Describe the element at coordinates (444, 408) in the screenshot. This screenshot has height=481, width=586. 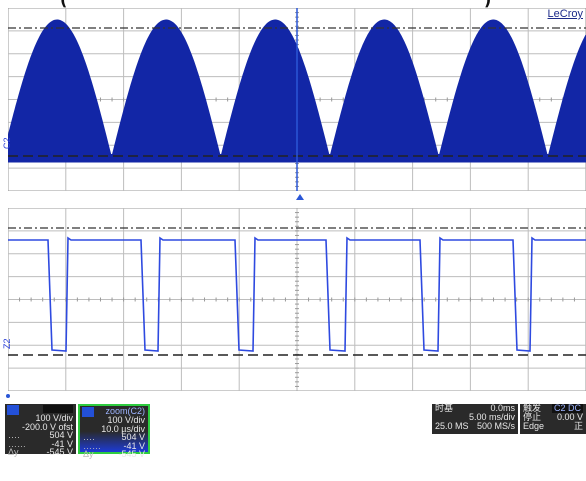
I see `timebase-label: 时基` at that location.